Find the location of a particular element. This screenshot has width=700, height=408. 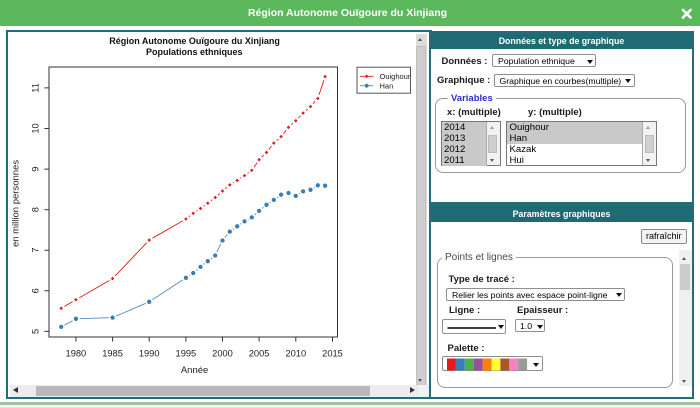

svg-text: 8 is located at coordinates (36, 209).